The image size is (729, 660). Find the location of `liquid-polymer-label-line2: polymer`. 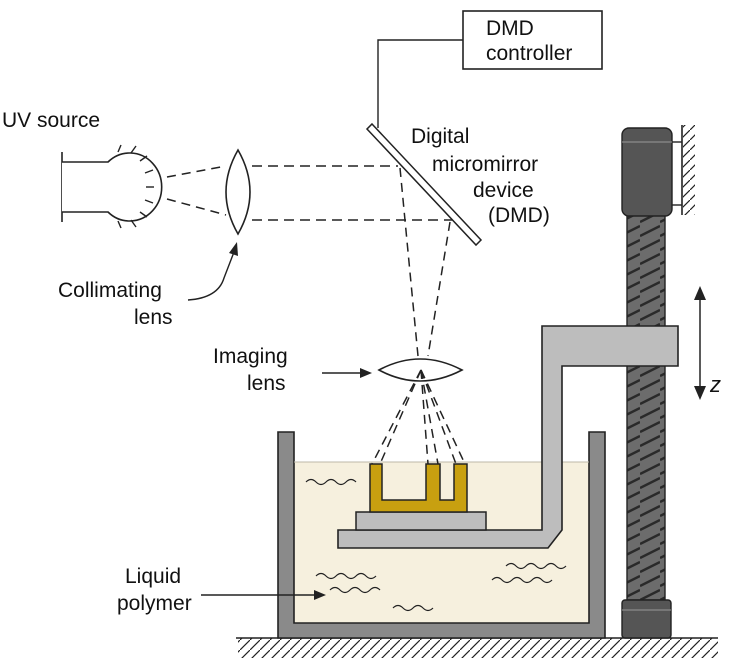

liquid-polymer-label-line2: polymer is located at coordinates (154, 603).